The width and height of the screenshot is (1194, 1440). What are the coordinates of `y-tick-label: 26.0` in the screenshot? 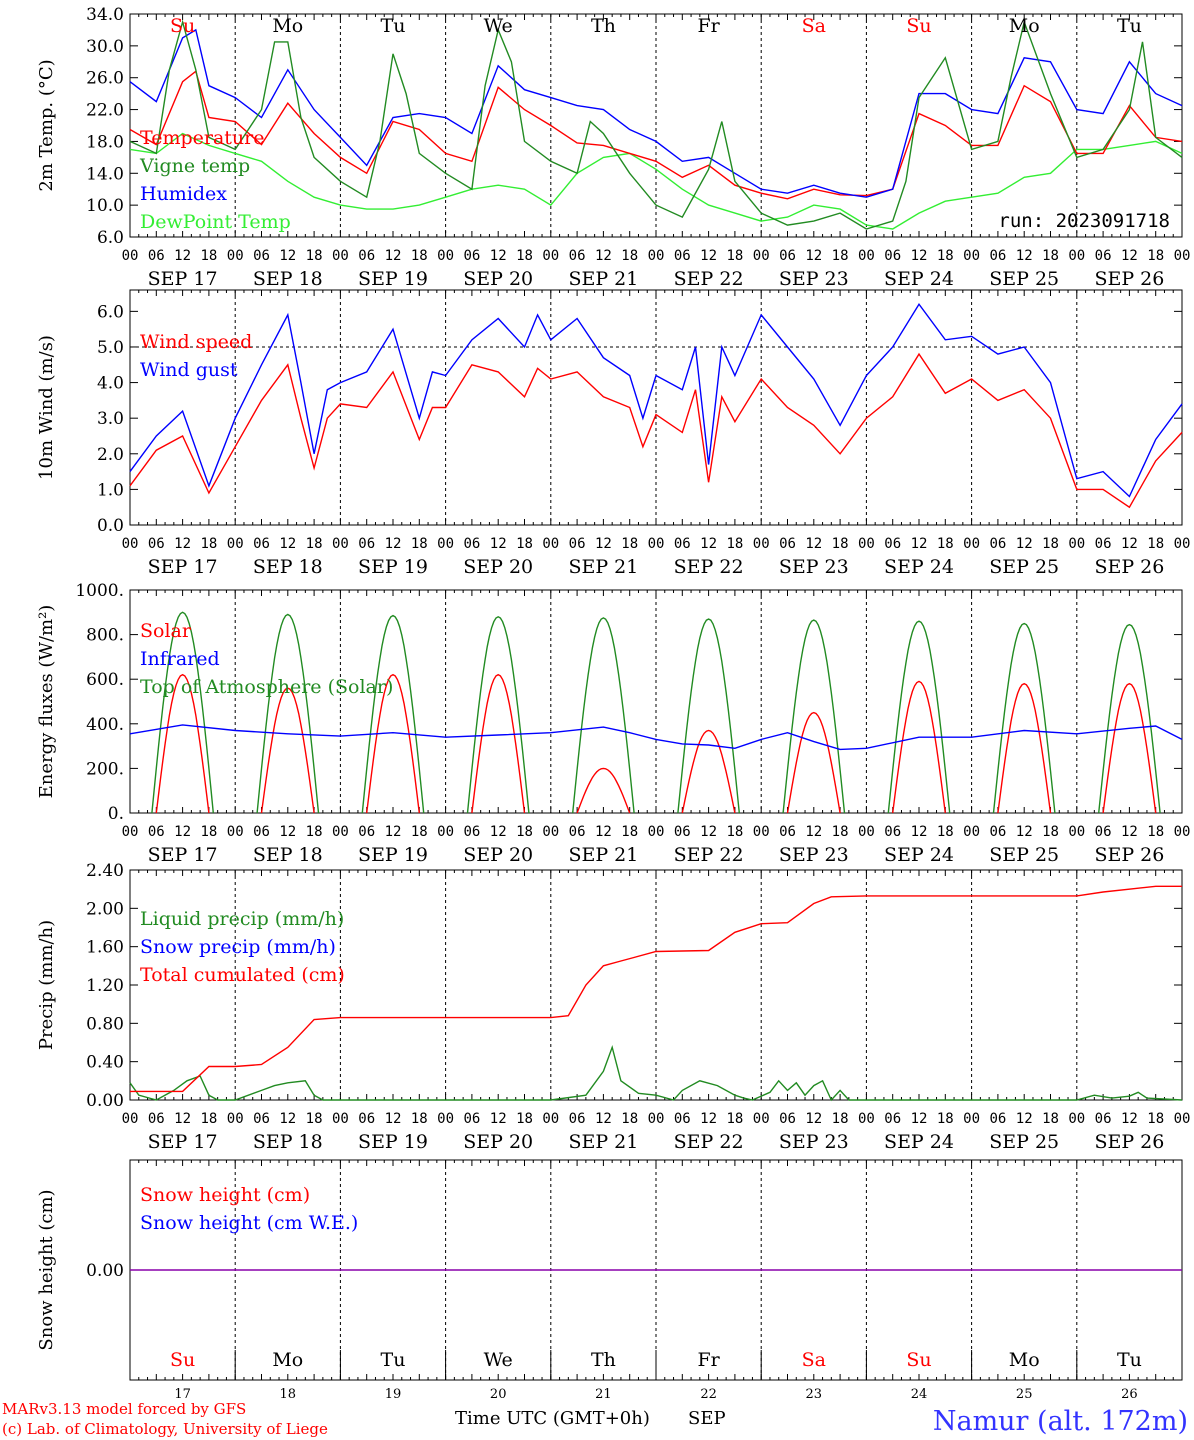 It's located at (105, 79).